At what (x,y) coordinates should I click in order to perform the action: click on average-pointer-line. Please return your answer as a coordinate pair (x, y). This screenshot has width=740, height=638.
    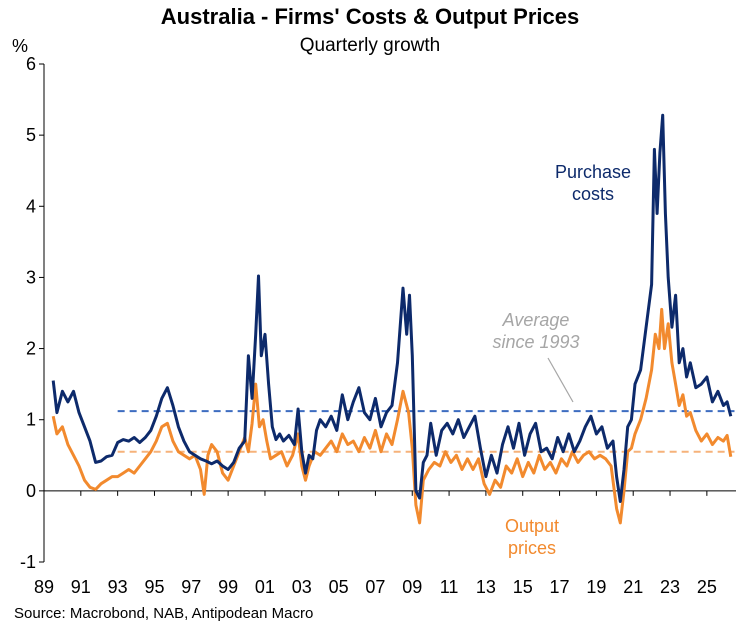
    Looking at the image, I should click on (560, 380).